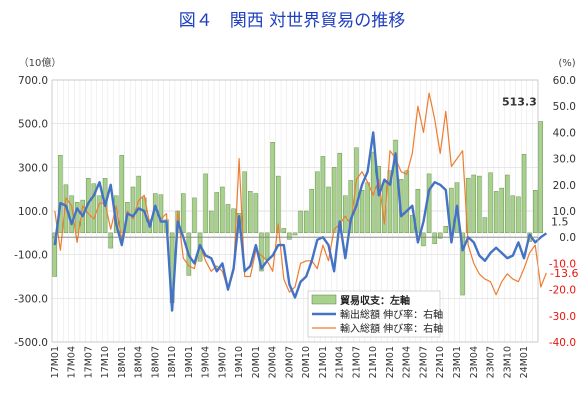 The height and width of the screenshot is (400, 585). Describe the element at coordinates (564, 107) in the screenshot. I see `right-tick-label: 50.0` at that location.